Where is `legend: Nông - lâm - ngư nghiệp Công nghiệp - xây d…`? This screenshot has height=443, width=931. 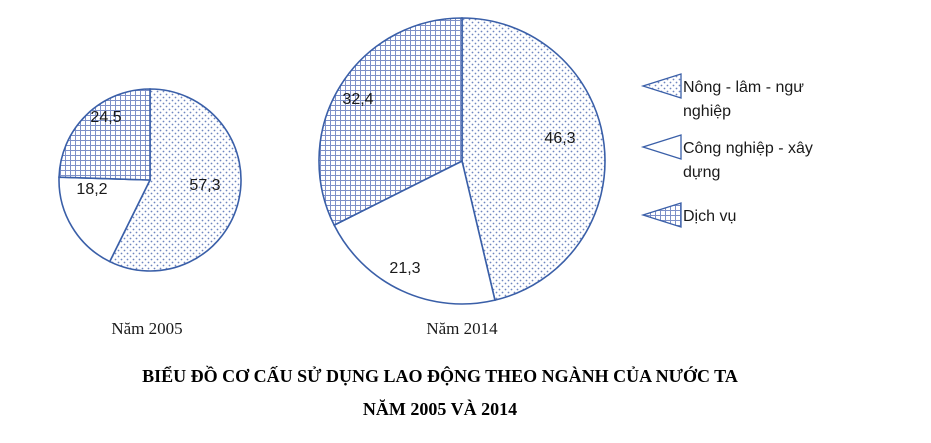
legend: Nông - lâm - ngư nghiệp Công nghiệp - xây d… is located at coordinates (726, 150).